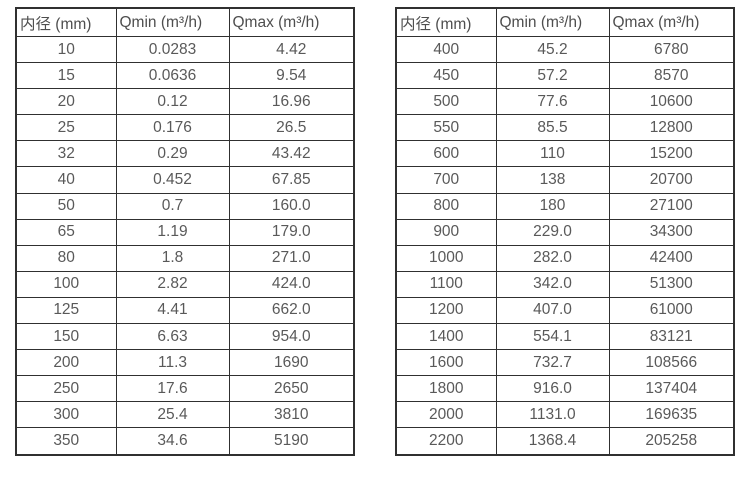  Describe the element at coordinates (671, 389) in the screenshot. I see `cell: 137404` at that location.